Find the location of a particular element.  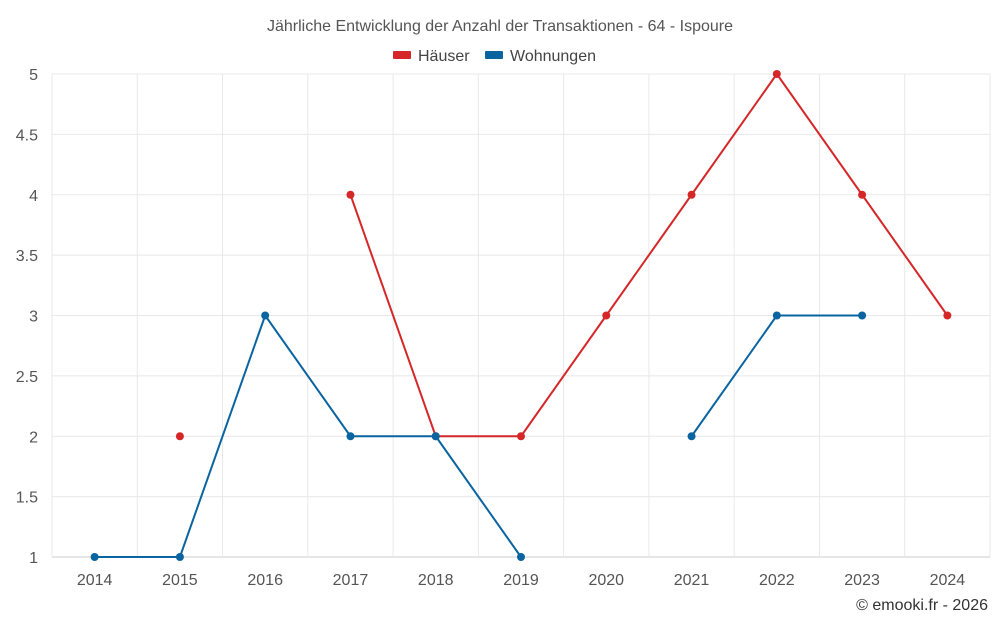

legend-item: Häuser is located at coordinates (431, 56).